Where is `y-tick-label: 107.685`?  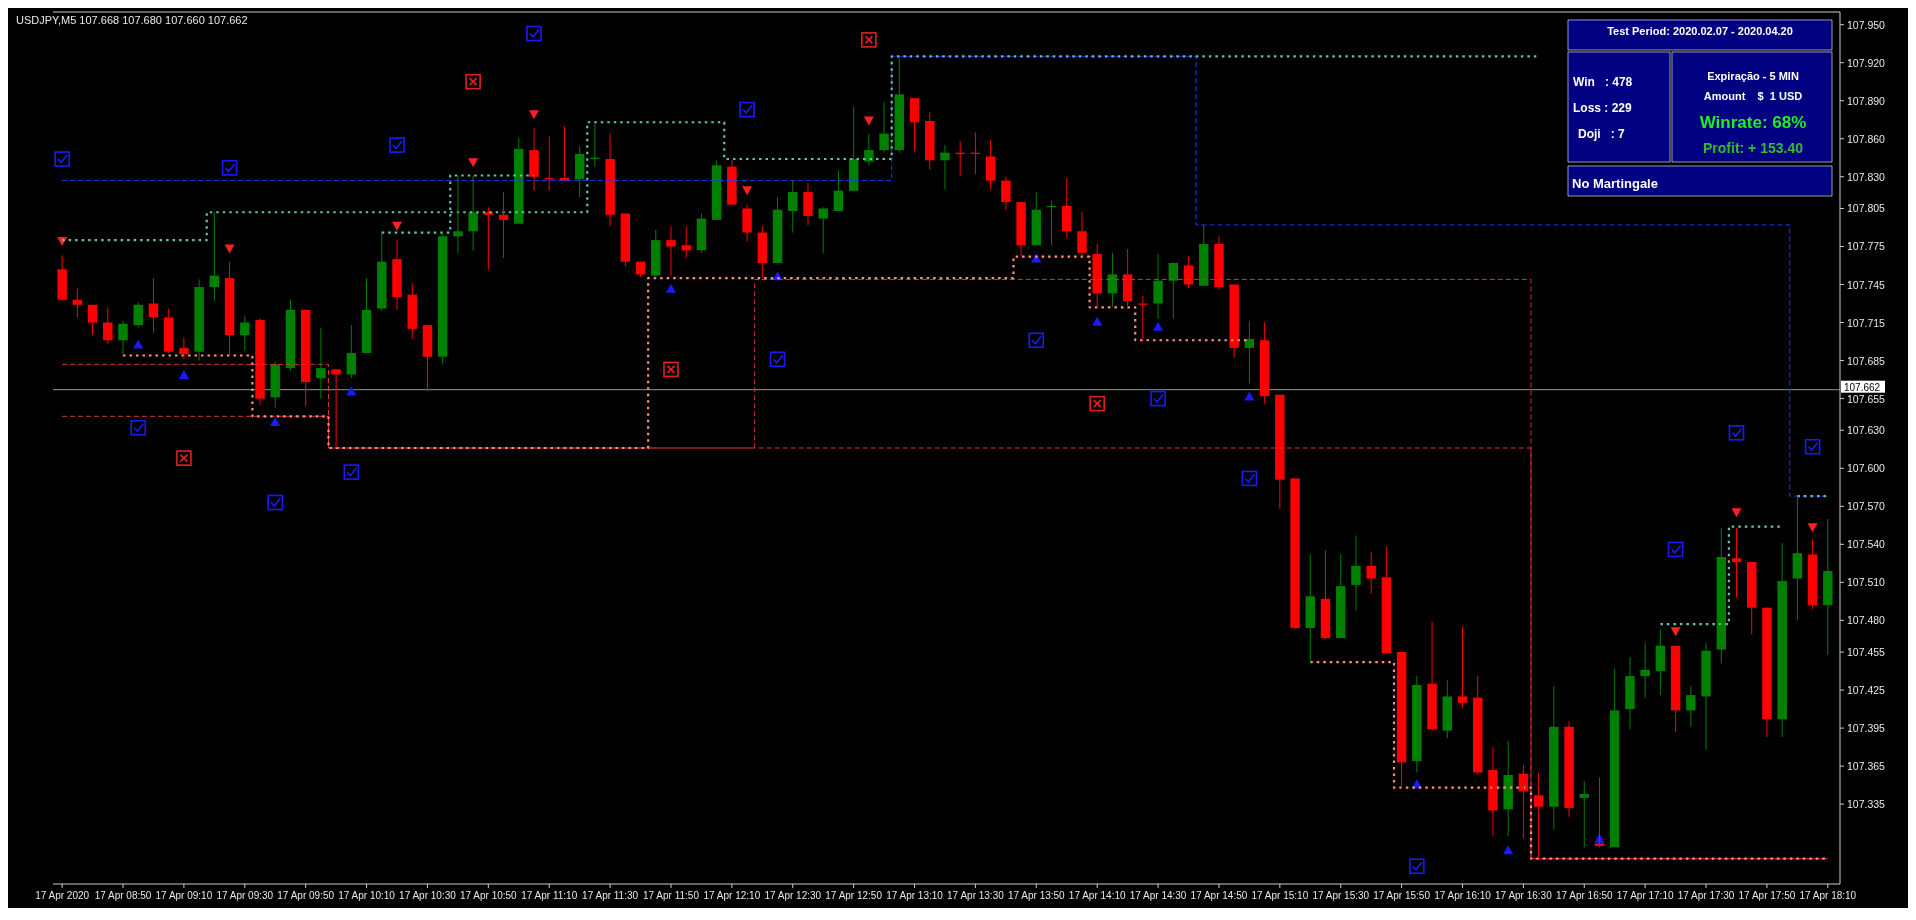
y-tick-label: 107.685 is located at coordinates (1866, 360).